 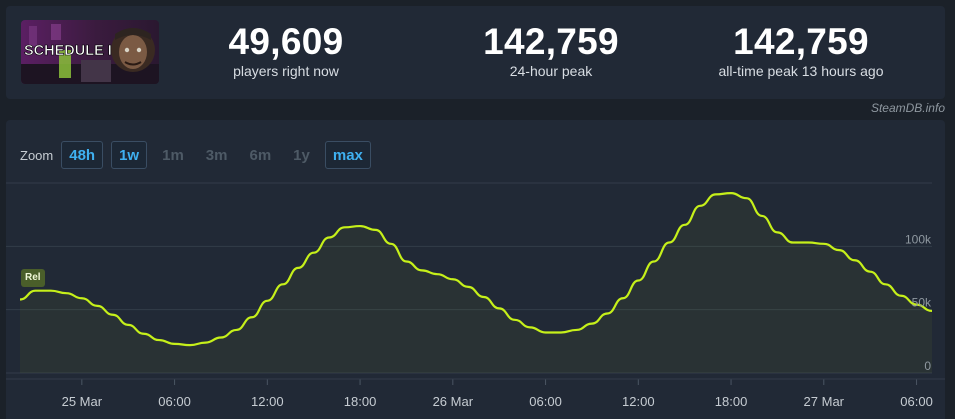 What do you see at coordinates (907, 108) in the screenshot?
I see `steamdb-credit: SteamDB.info` at bounding box center [907, 108].